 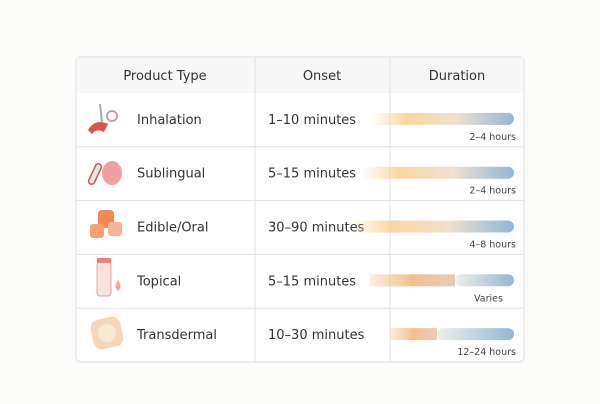 I want to click on duration-label: Varies, so click(x=488, y=298).